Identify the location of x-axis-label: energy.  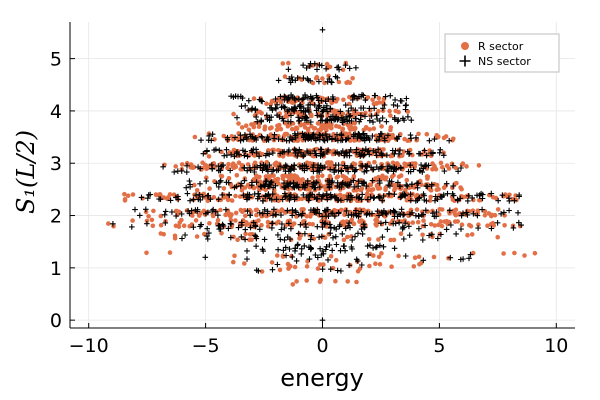
(322, 378).